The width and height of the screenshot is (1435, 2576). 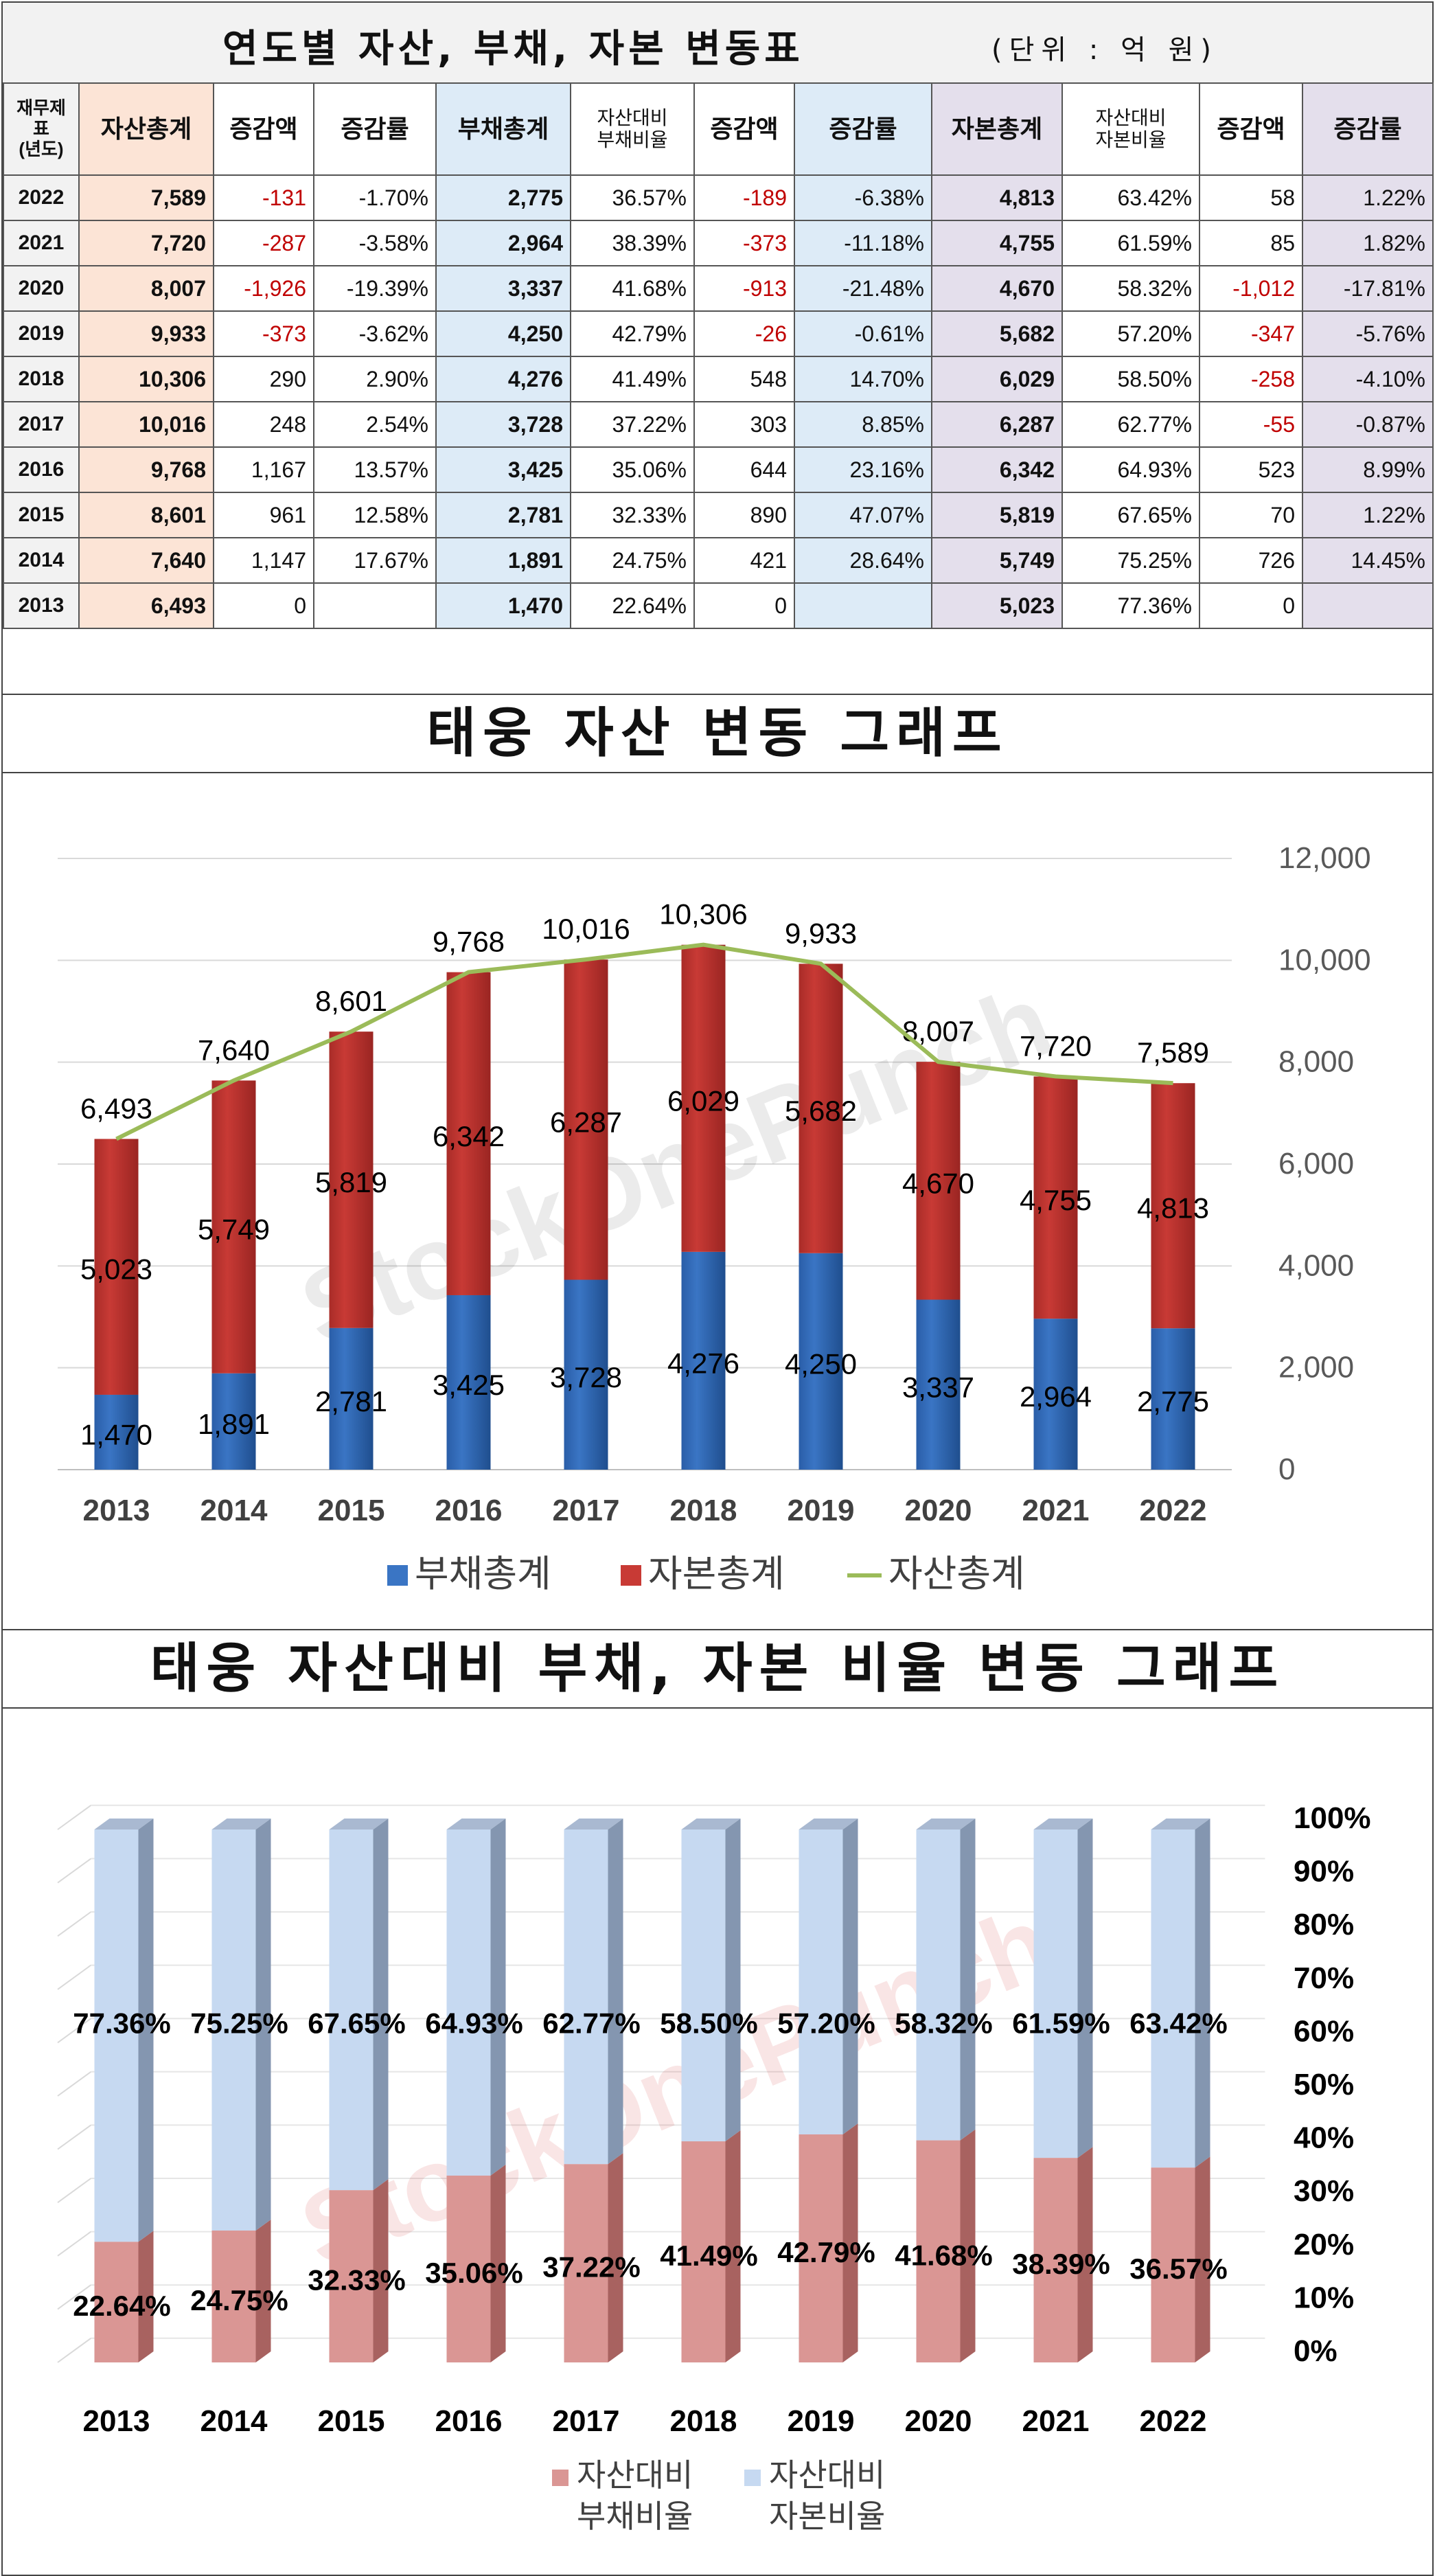 I want to click on table-cell: 7,640, so click(x=146, y=560).